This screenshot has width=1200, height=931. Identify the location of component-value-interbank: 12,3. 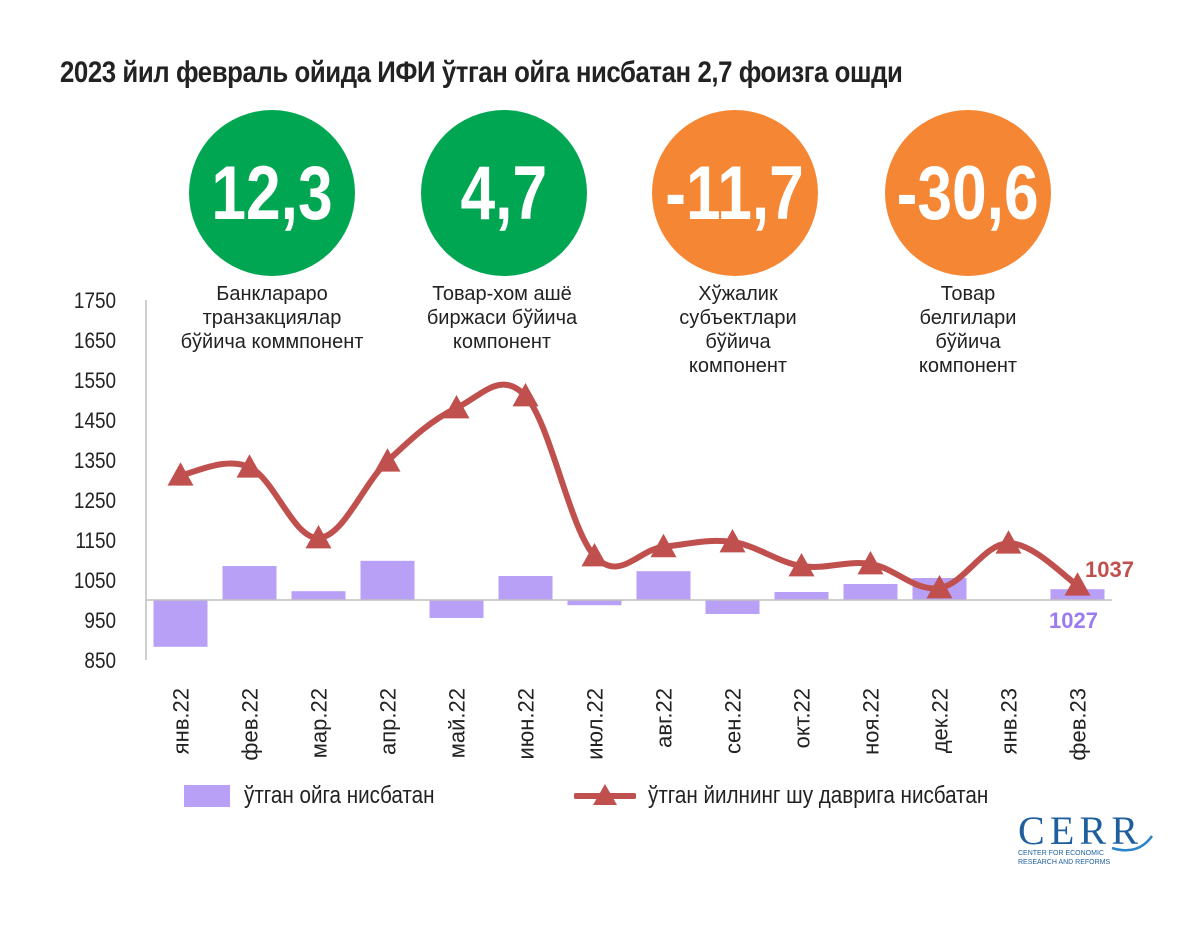
(272, 193).